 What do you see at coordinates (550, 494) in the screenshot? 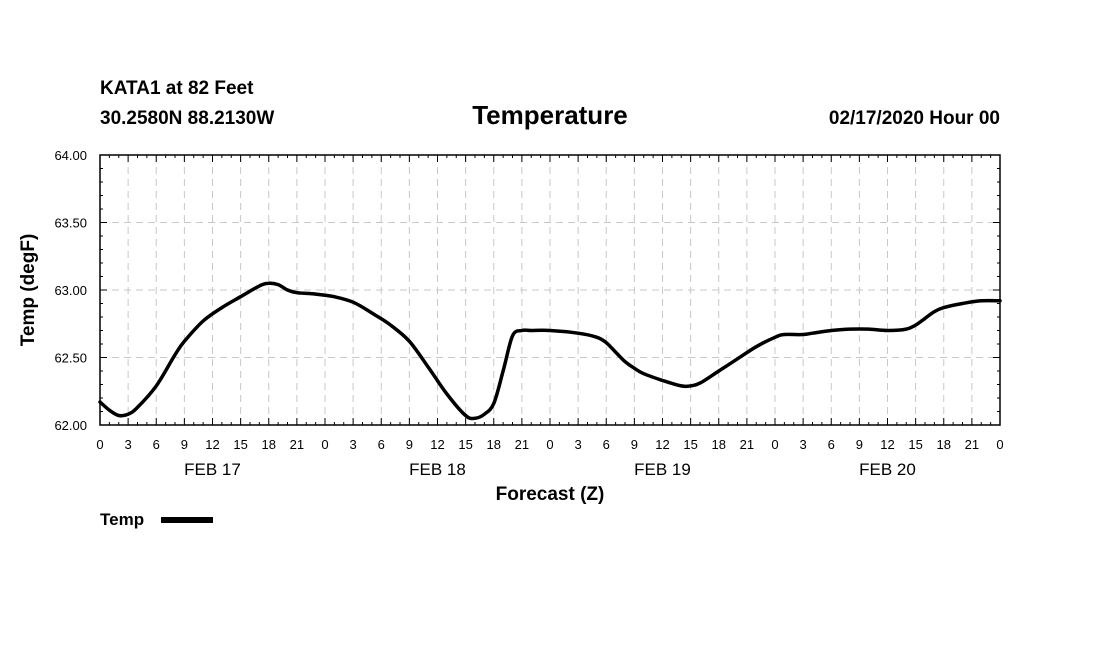
I see `x-axis-title: Forecast (Z)` at bounding box center [550, 494].